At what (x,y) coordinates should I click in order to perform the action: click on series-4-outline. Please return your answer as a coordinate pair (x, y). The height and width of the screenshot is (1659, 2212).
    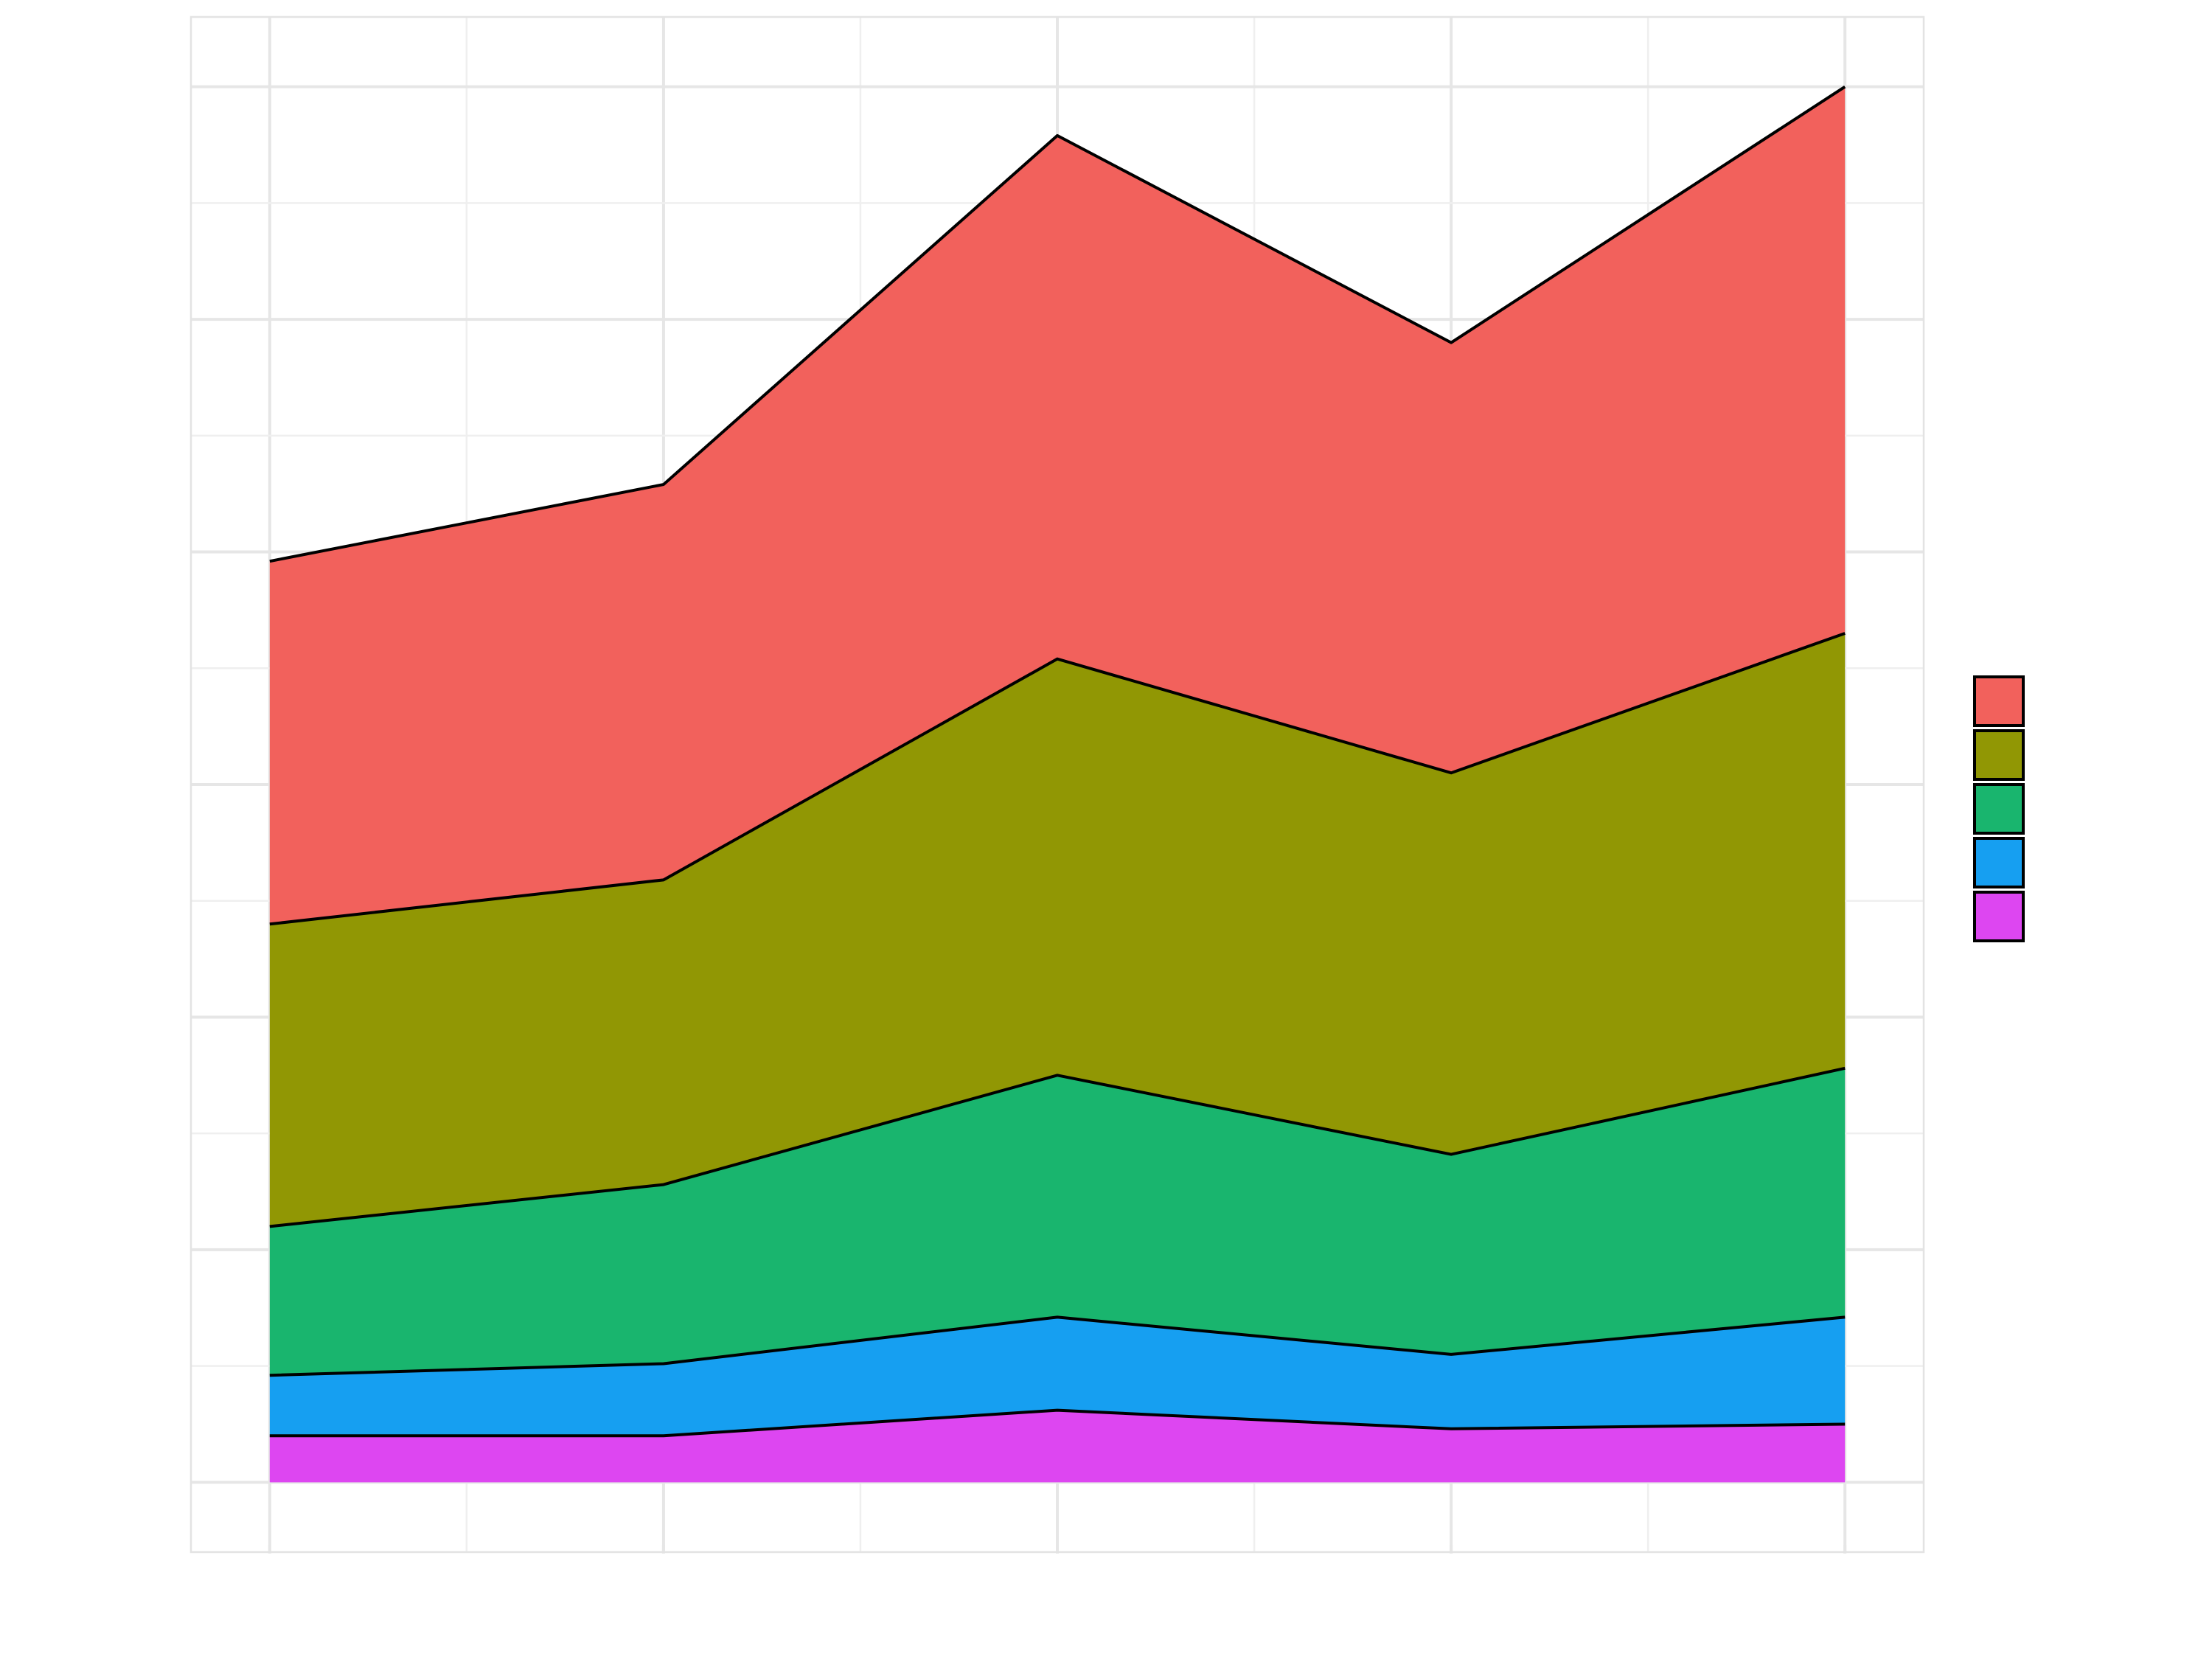
    Looking at the image, I should click on (1057, 779).